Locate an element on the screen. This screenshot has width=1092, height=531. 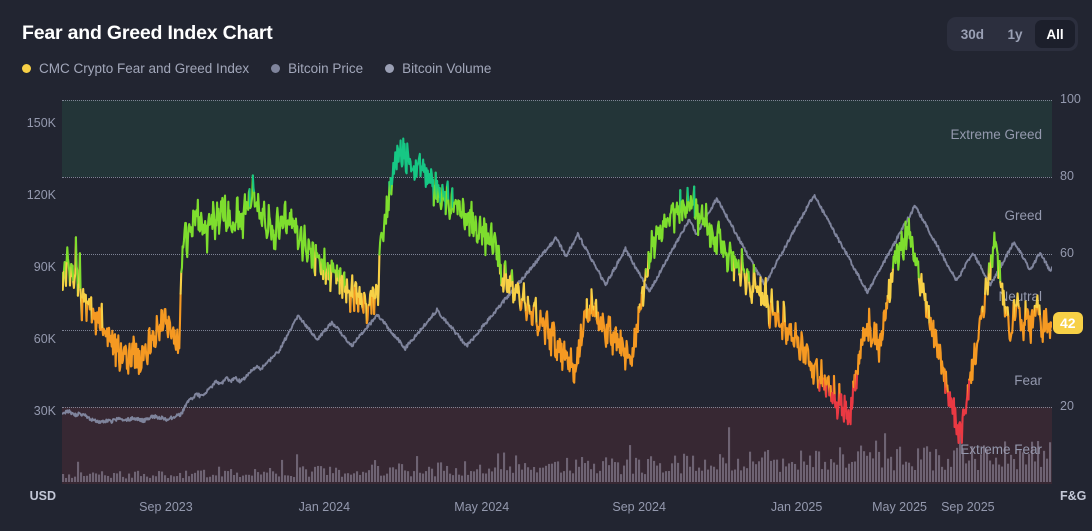
x-axis-tick: Sep 2025 is located at coordinates (968, 507).